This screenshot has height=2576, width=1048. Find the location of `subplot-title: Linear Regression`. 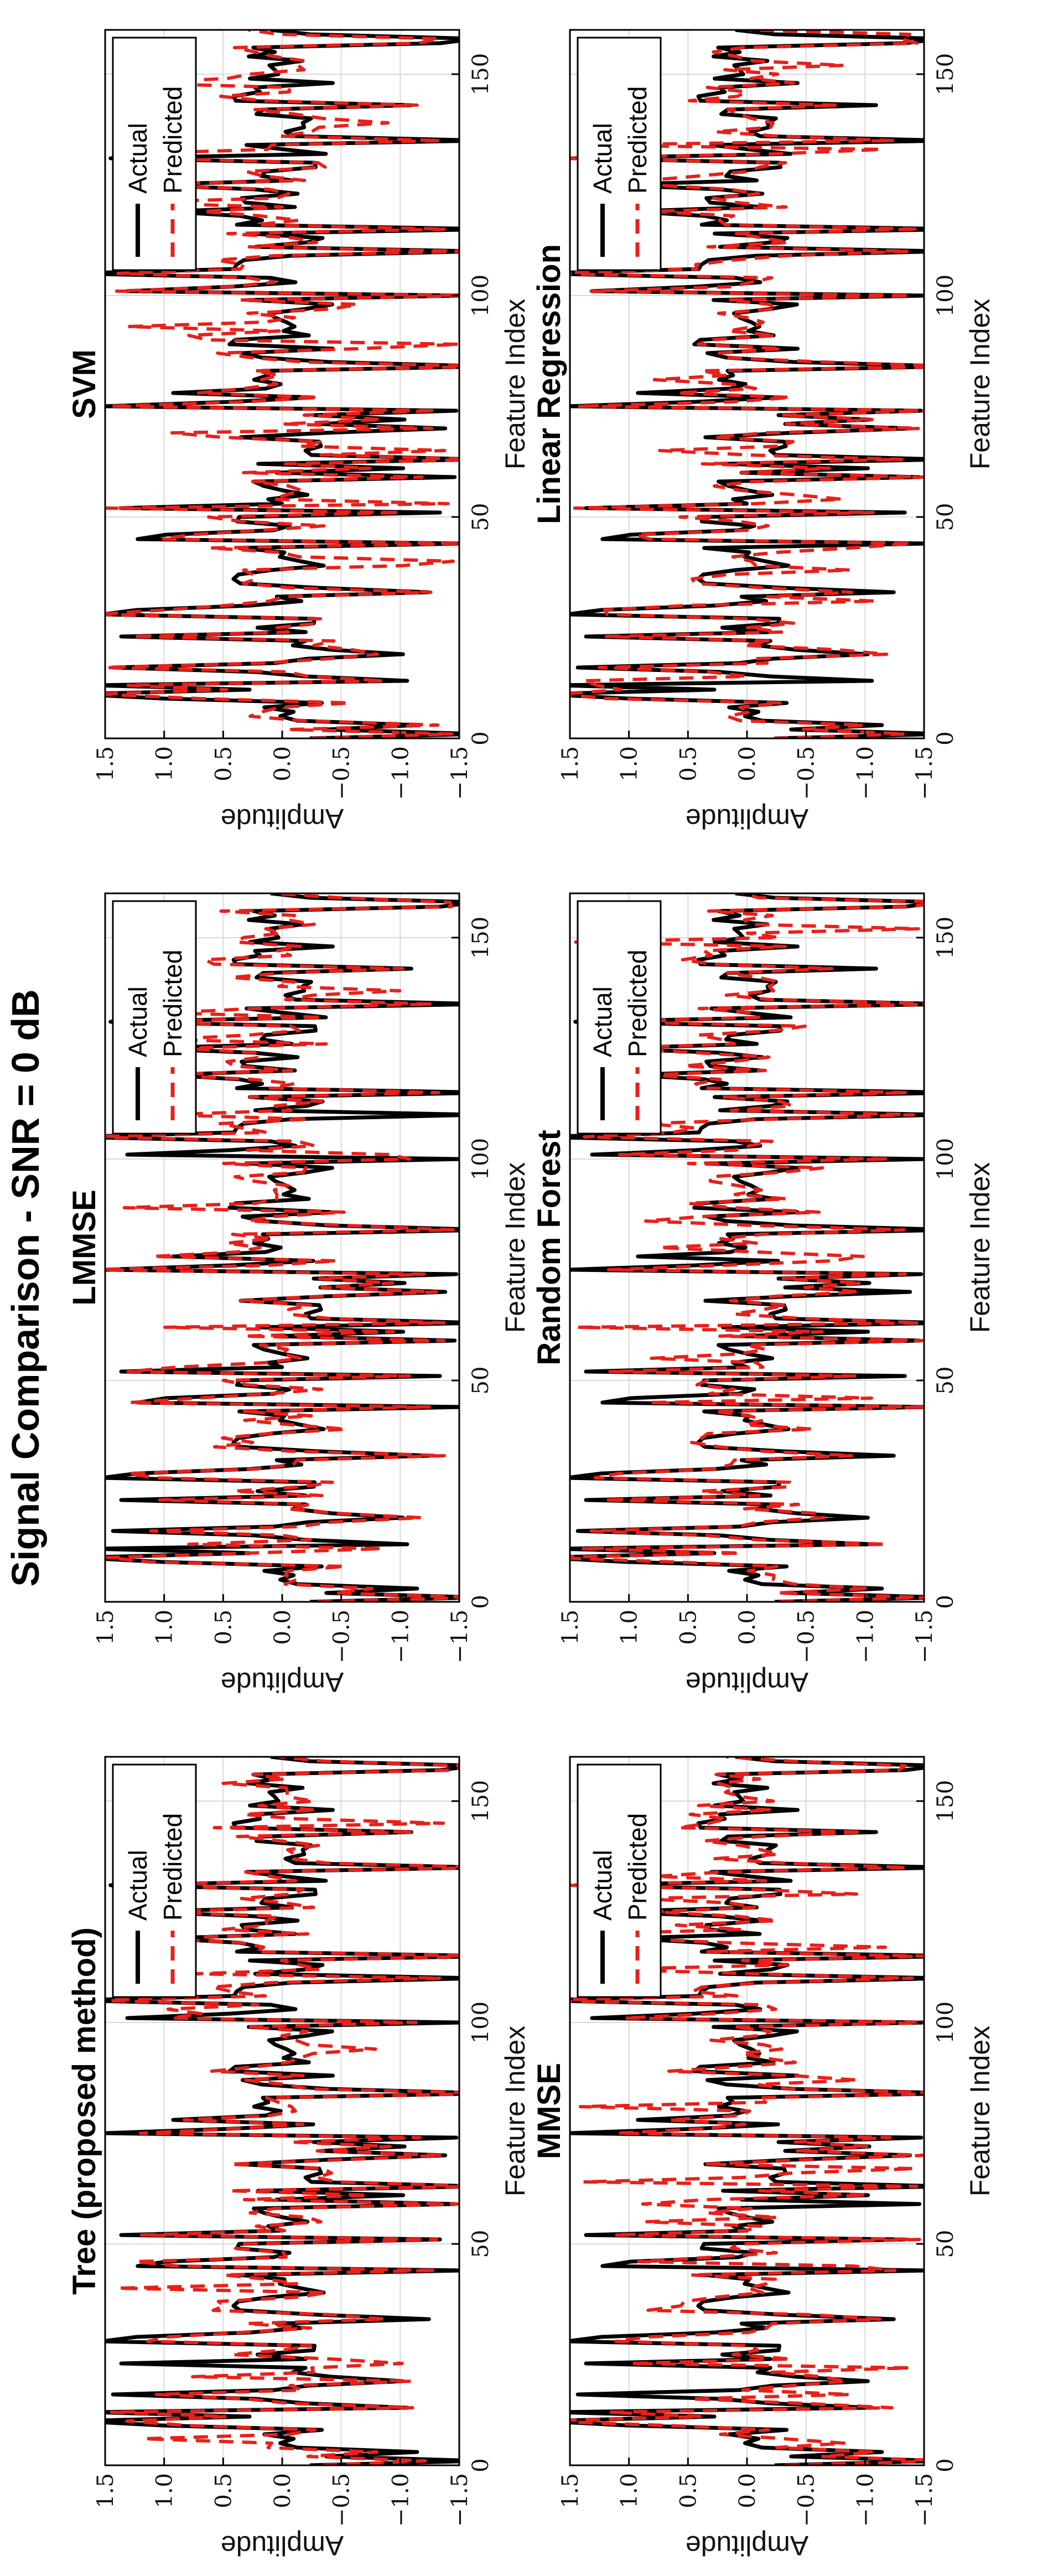

subplot-title: Linear Regression is located at coordinates (549, 384).